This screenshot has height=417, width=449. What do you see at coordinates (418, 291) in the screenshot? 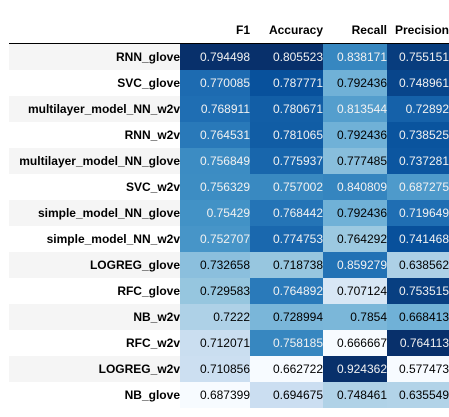
I see `cell-precision: 0.753515` at bounding box center [418, 291].